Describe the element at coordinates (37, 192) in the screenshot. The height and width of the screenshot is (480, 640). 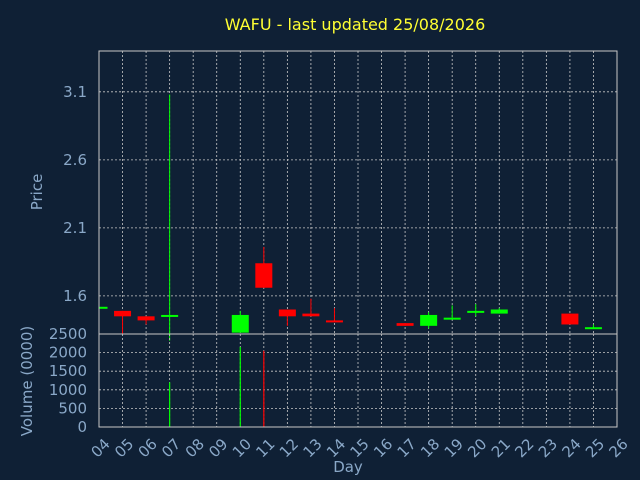
I see `price-y-axis-label: Price` at that location.